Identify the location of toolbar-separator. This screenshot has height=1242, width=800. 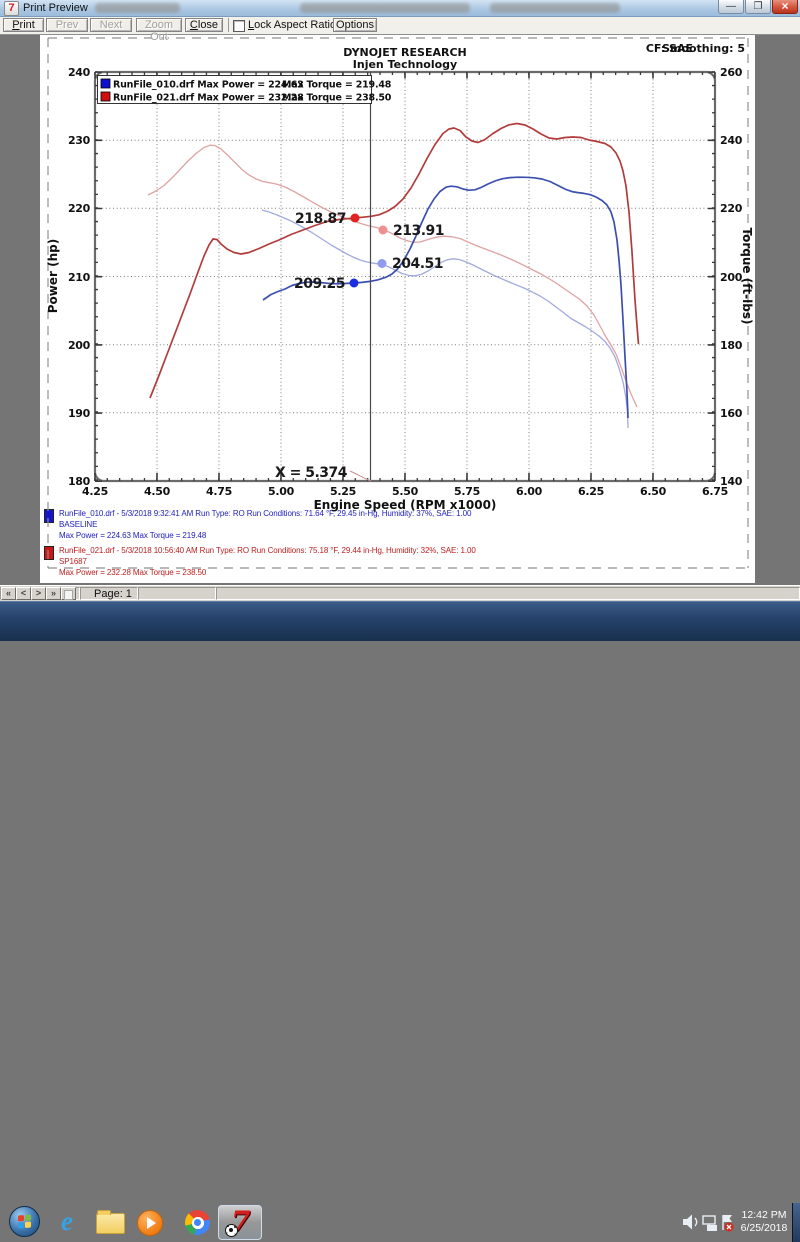
(228, 25).